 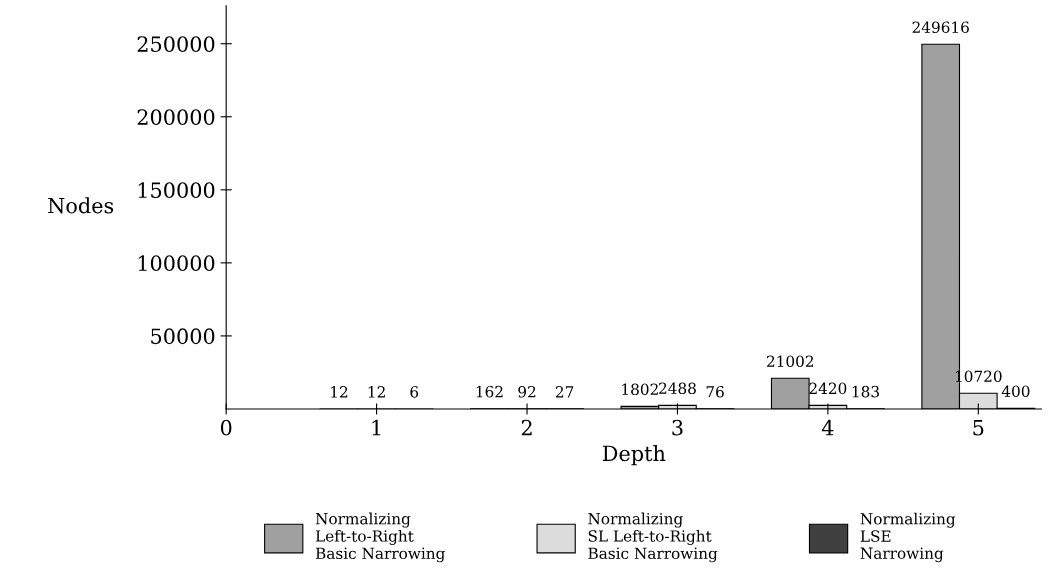 What do you see at coordinates (176, 44) in the screenshot?
I see `y-tick-label: 250000` at bounding box center [176, 44].